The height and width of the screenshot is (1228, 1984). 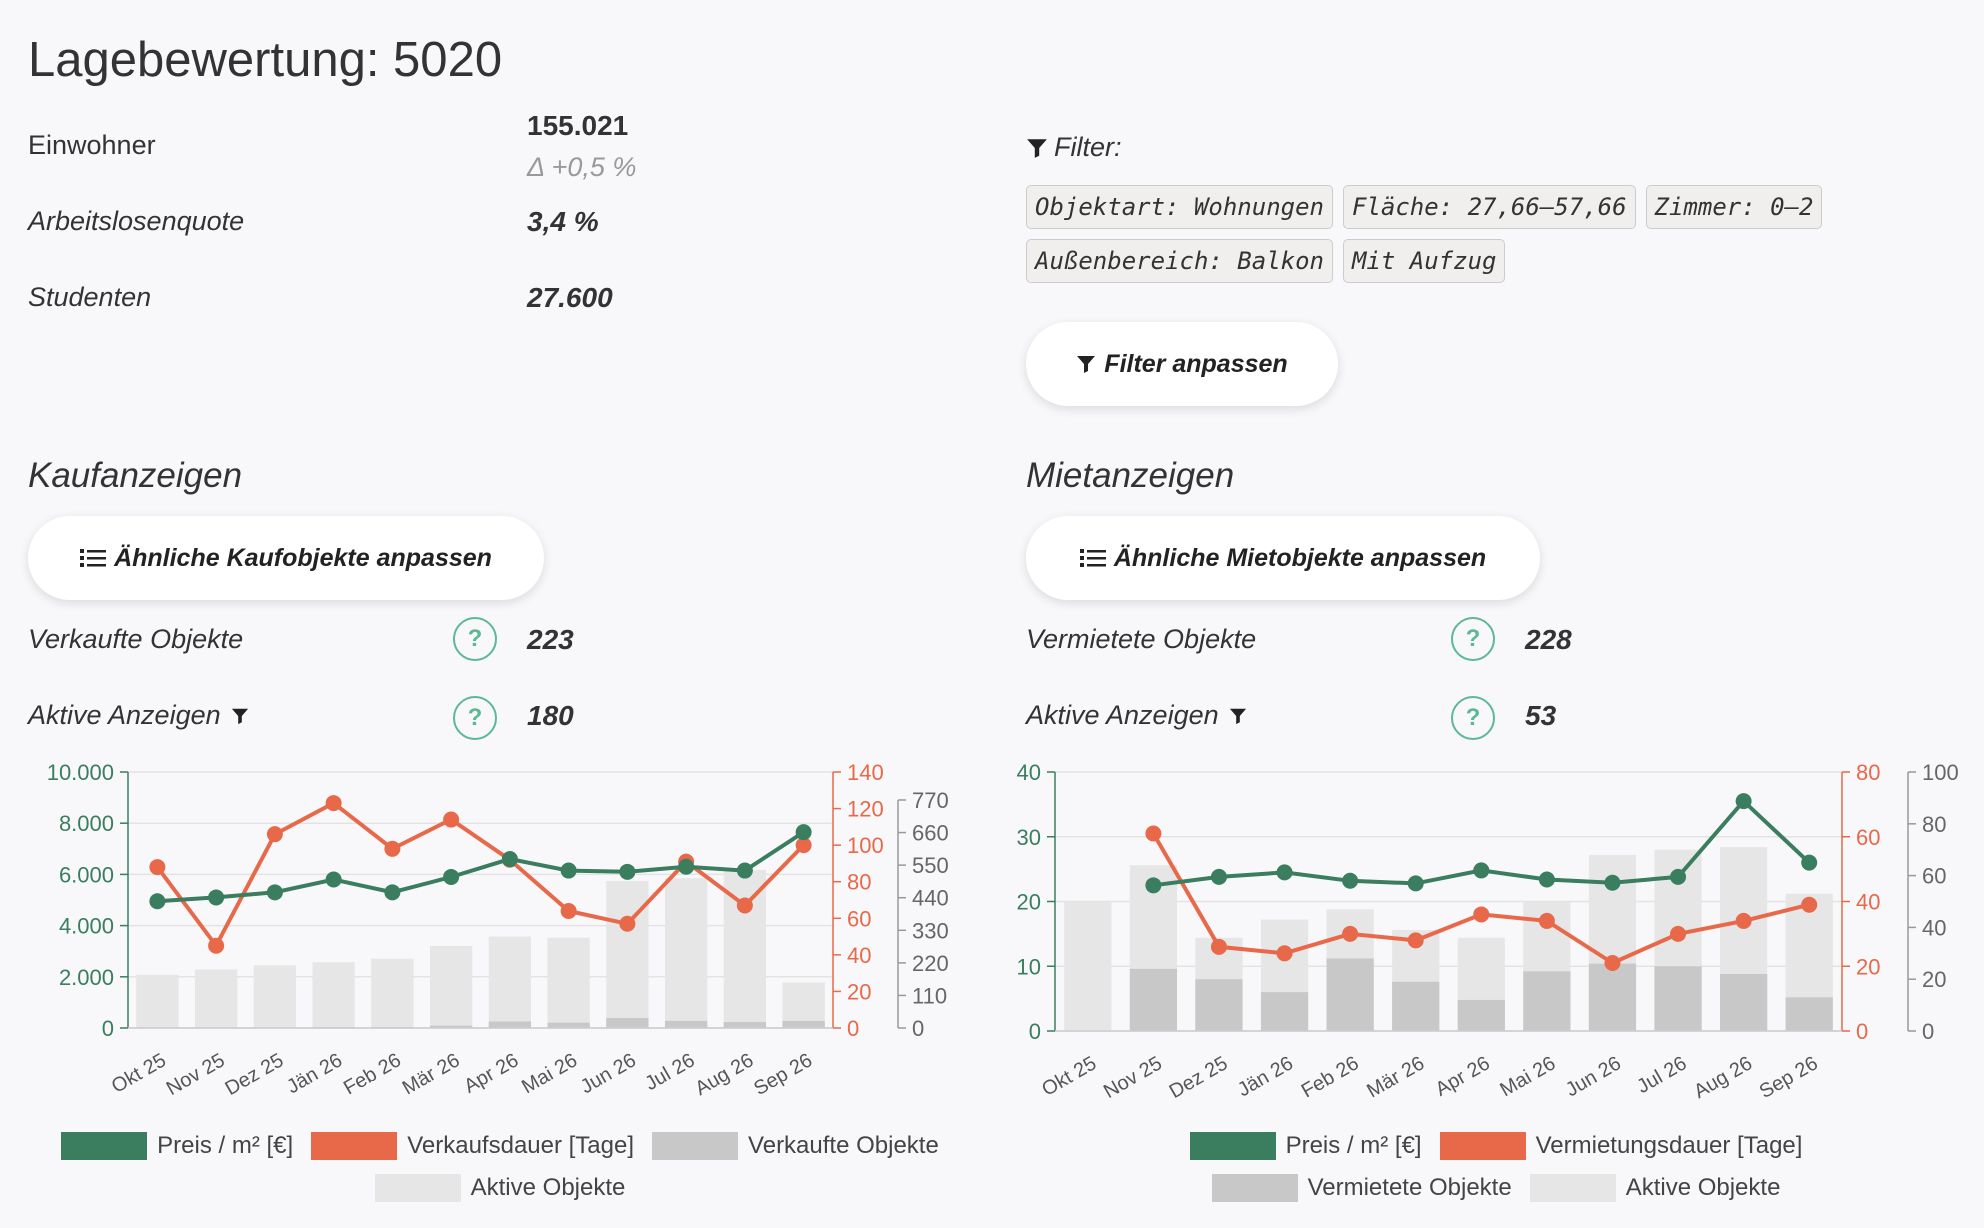 I want to click on x-tick-label: Apr 26, so click(x=1463, y=1076).